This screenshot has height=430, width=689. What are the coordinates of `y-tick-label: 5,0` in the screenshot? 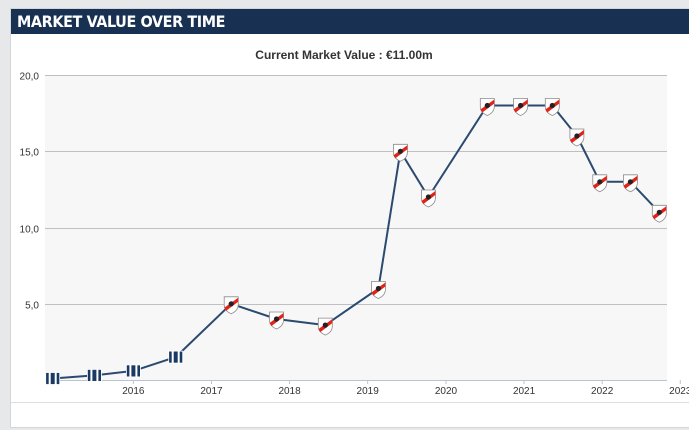 It's located at (32, 306).